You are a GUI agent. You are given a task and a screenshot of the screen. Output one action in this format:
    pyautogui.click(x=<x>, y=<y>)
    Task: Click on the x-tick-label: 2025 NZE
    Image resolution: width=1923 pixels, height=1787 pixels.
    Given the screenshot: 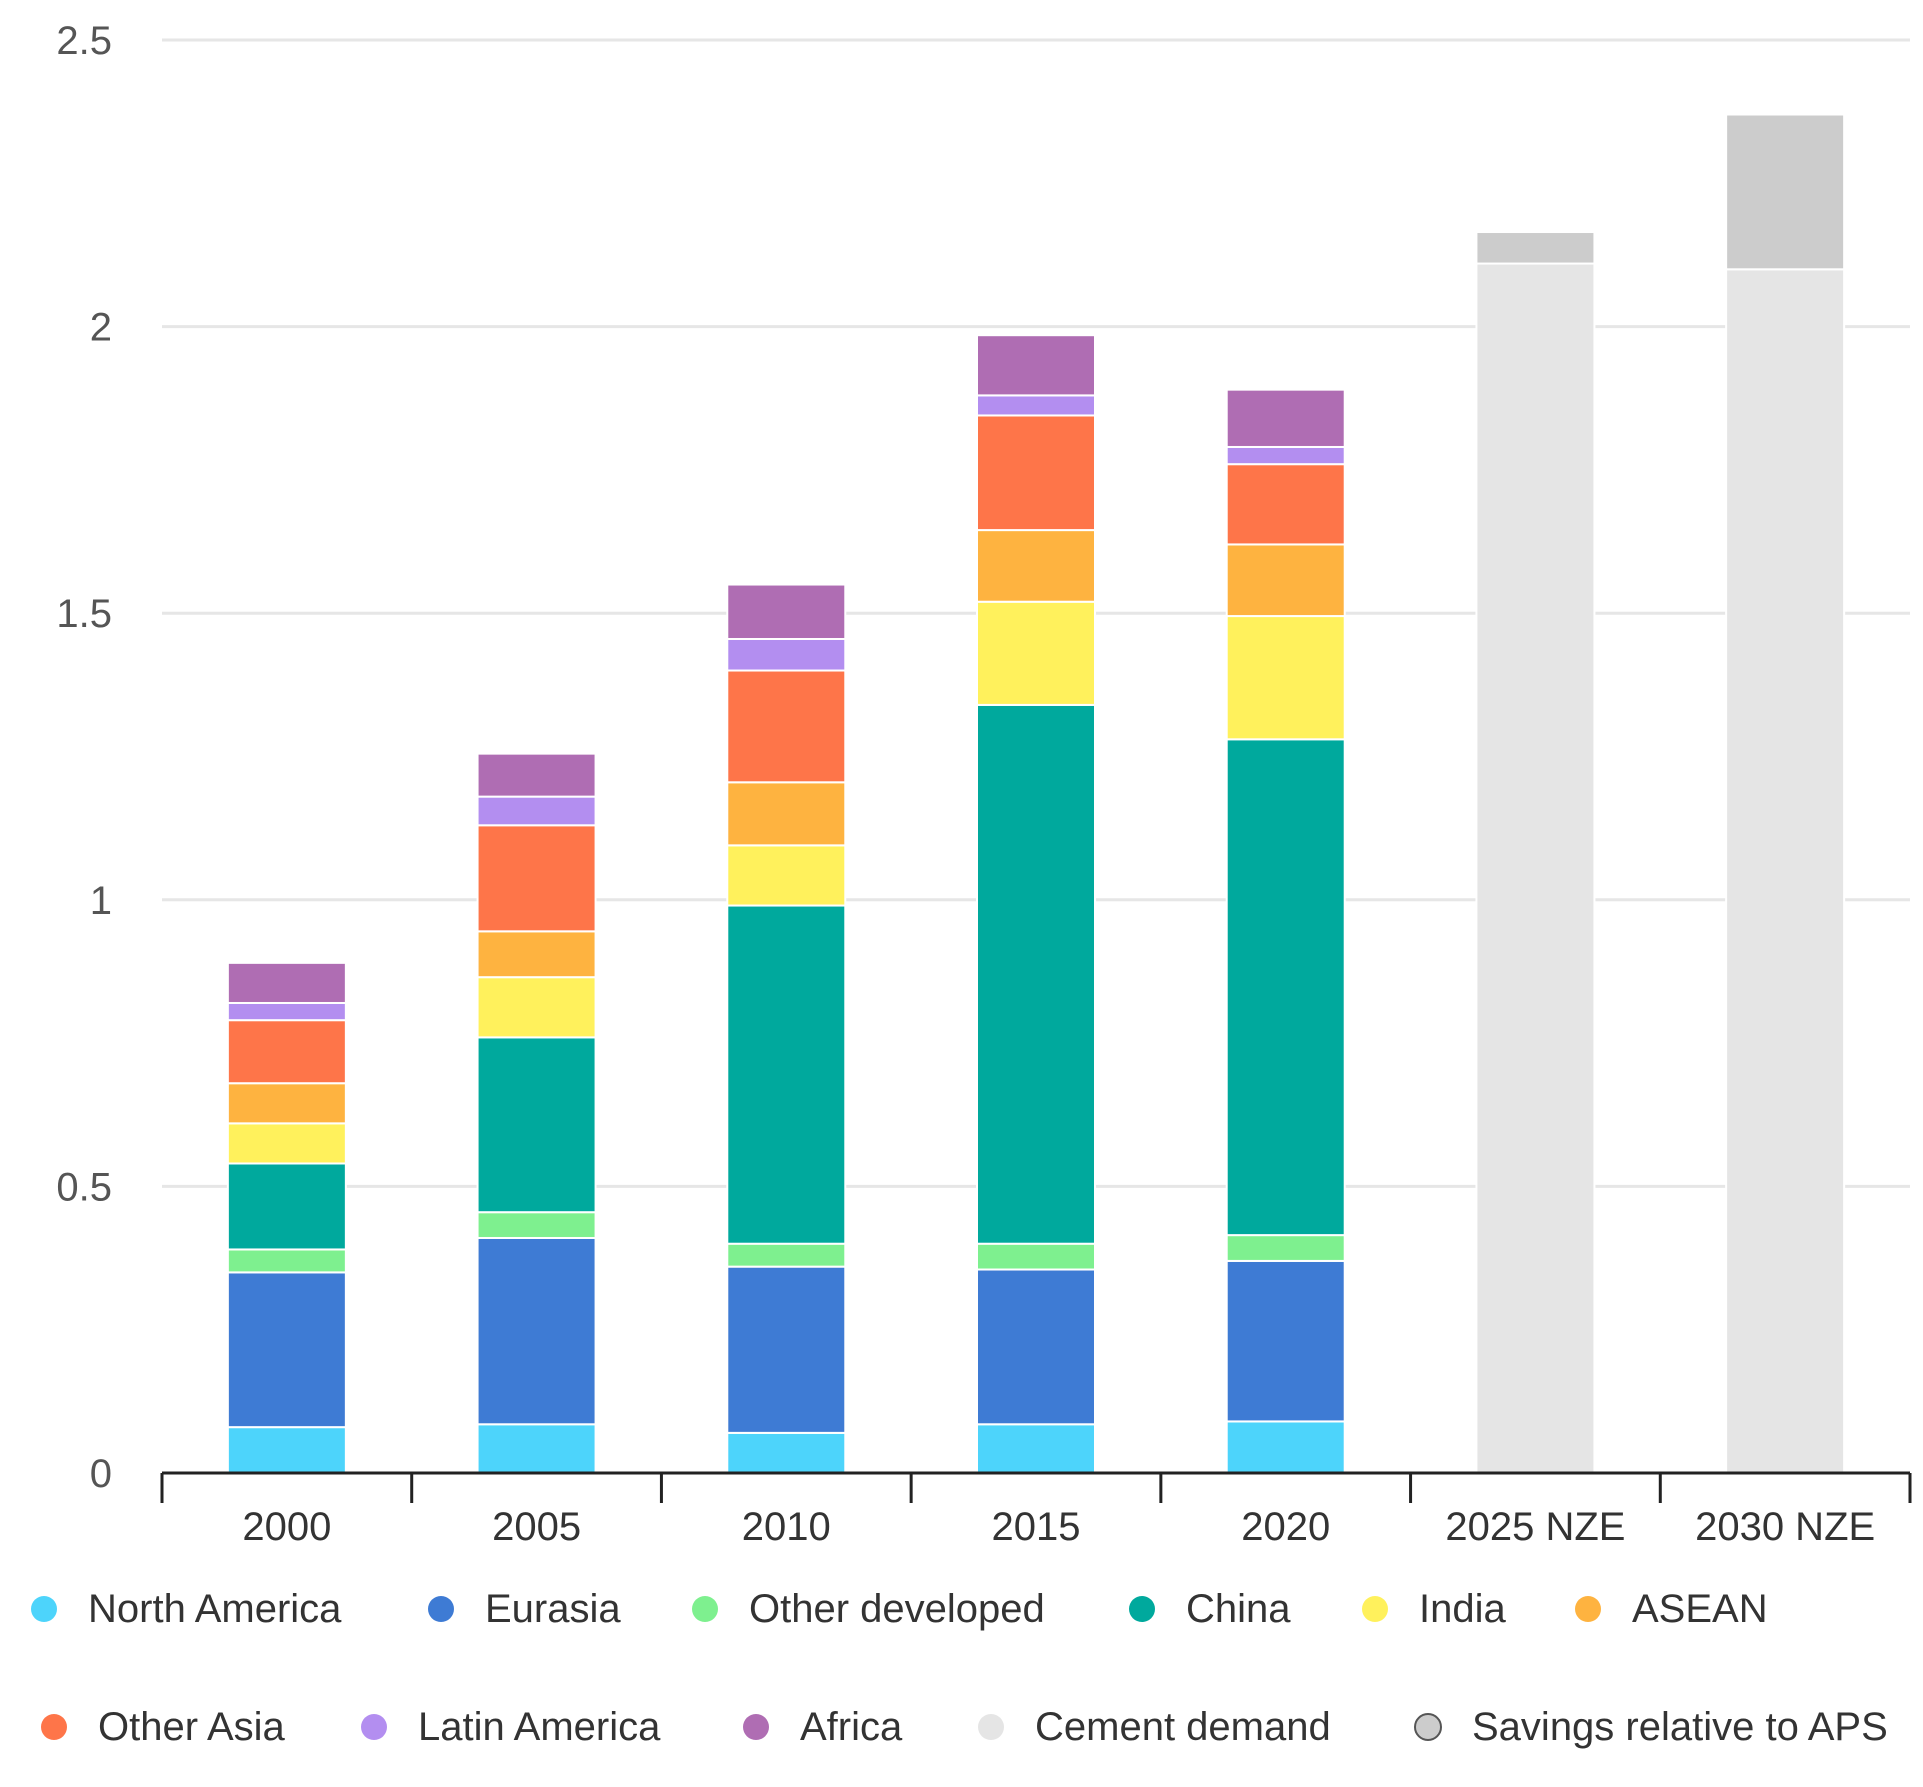 What is the action you would take?
    pyautogui.click(x=1535, y=1527)
    